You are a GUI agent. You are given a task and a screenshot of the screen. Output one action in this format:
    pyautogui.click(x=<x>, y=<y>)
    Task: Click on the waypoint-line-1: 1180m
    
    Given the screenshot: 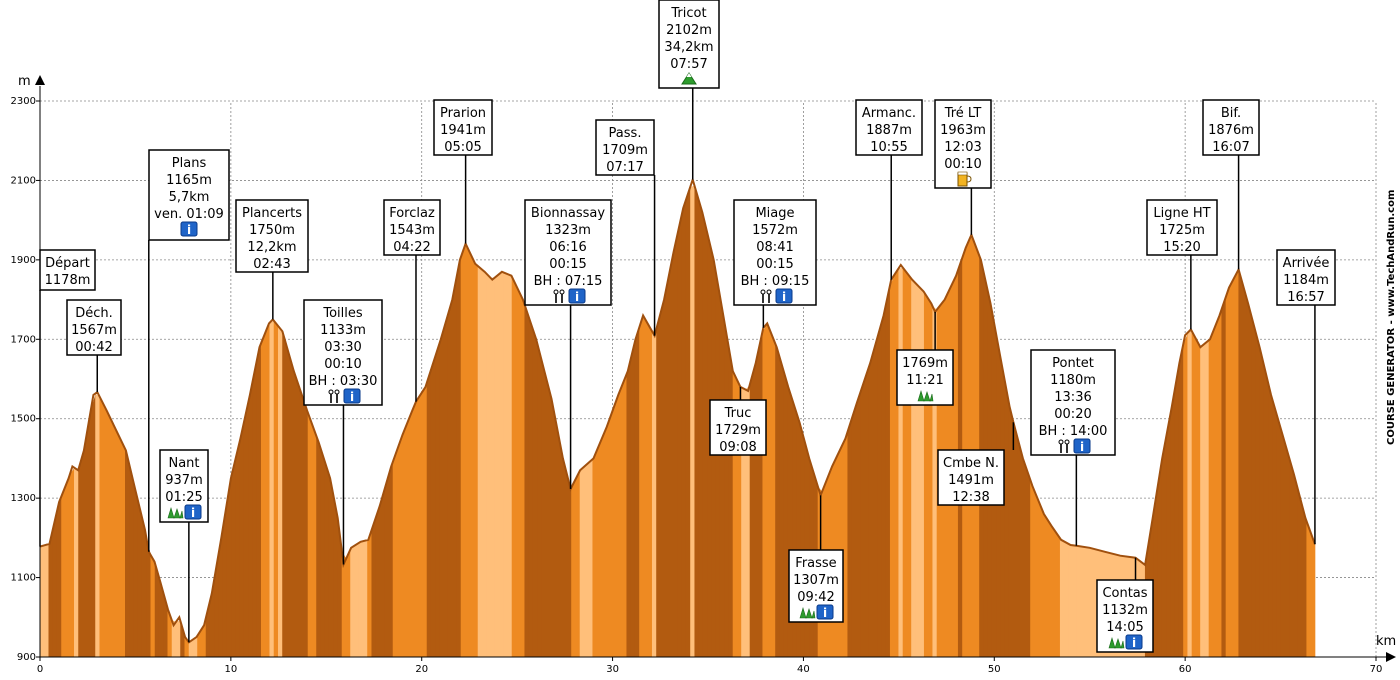 What is the action you would take?
    pyautogui.click(x=1073, y=380)
    